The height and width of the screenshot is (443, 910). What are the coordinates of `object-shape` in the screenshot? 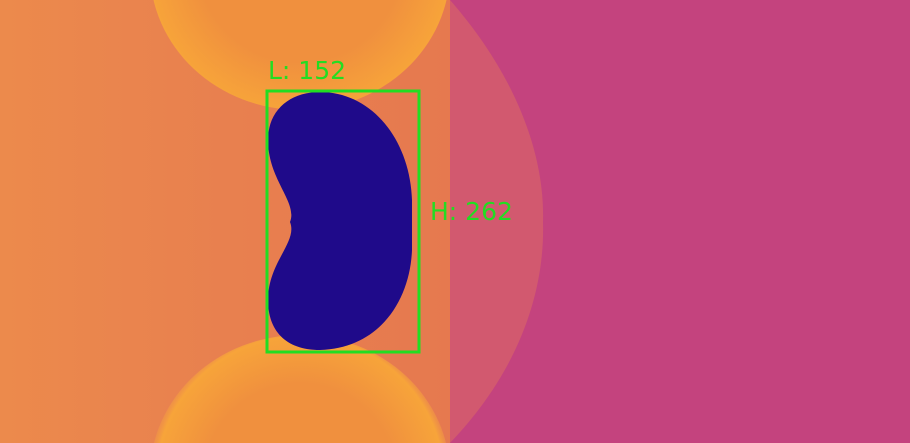 It's located at (340, 221).